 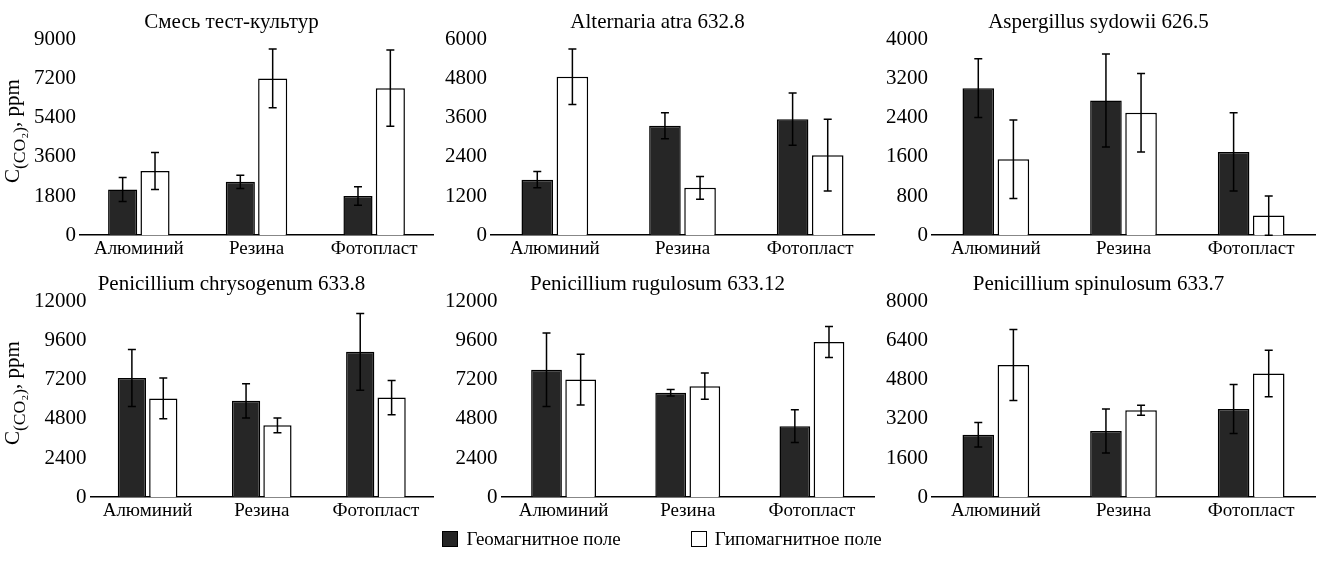 What do you see at coordinates (798, 539) in the screenshot?
I see `series-label: Гипомагнитное поле` at bounding box center [798, 539].